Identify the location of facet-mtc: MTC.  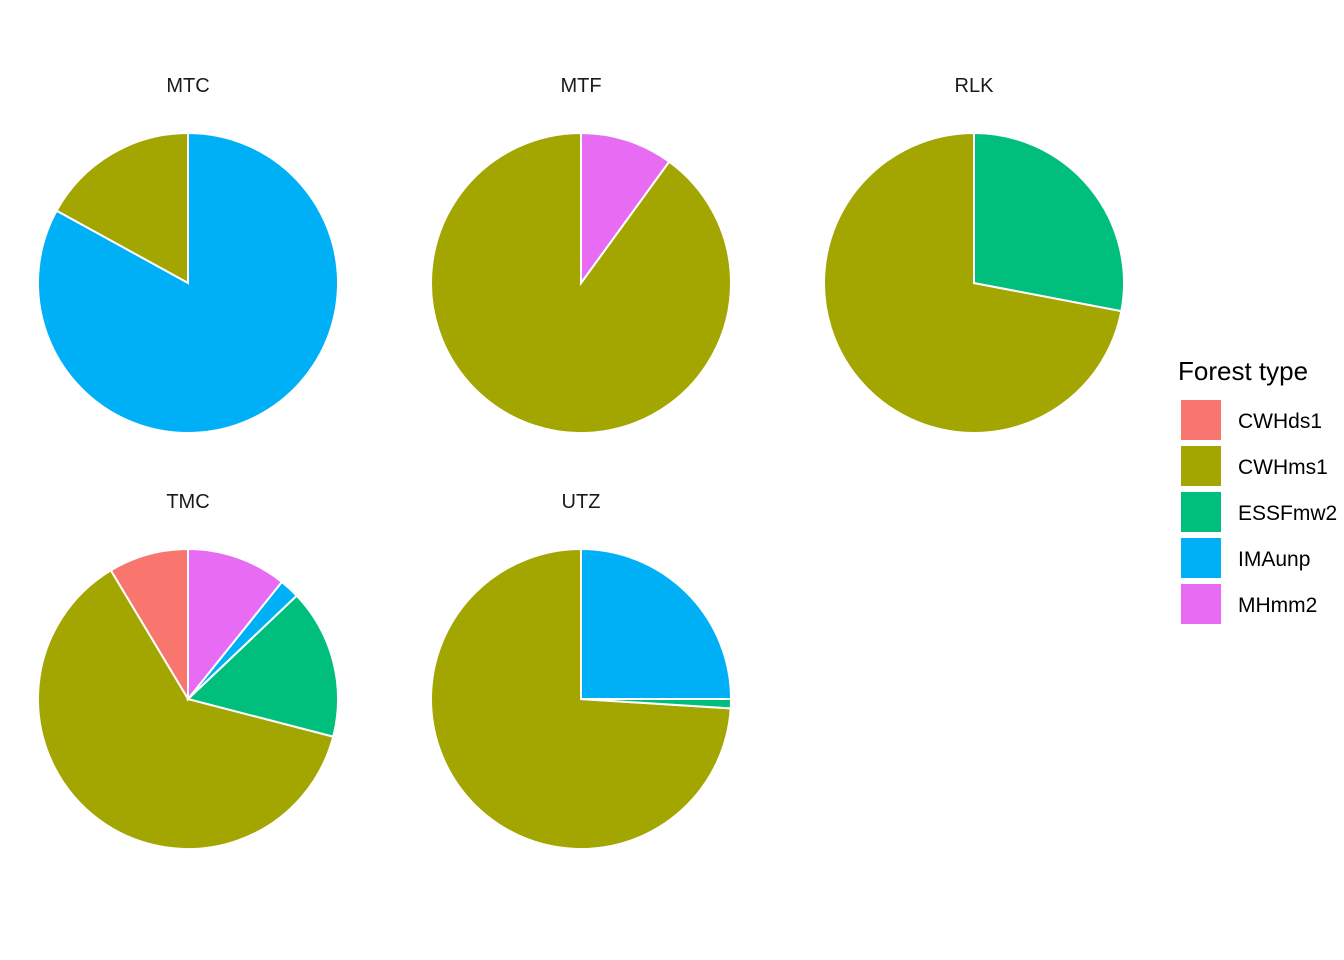
(188, 254).